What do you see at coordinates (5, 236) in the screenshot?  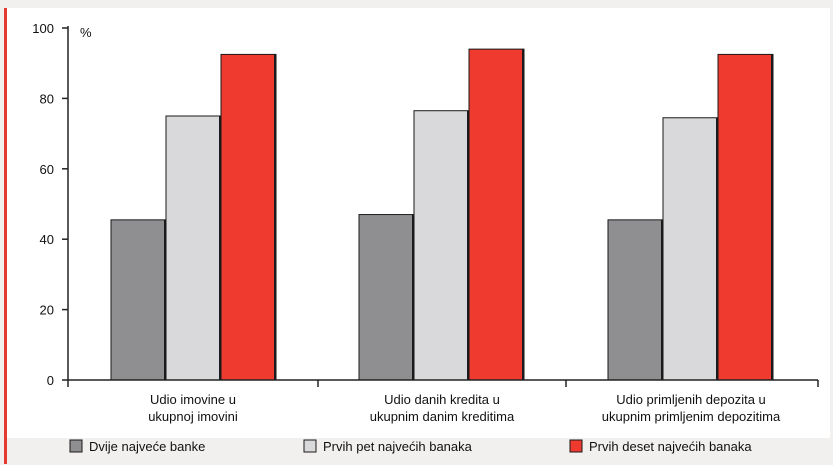 I see `left-accent-stripe` at bounding box center [5, 236].